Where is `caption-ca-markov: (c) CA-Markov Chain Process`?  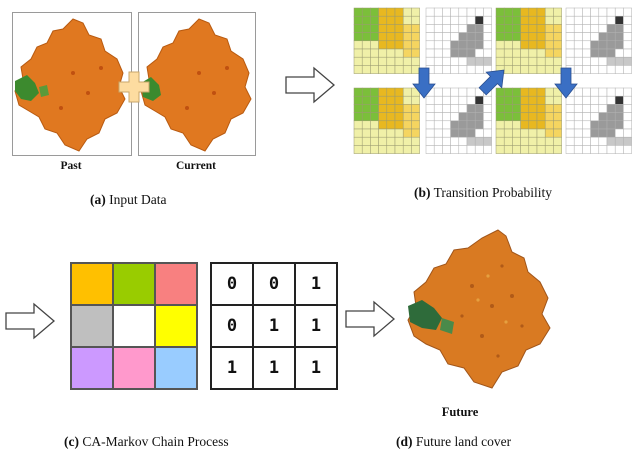 caption-ca-markov: (c) CA-Markov Chain Process is located at coordinates (146, 442).